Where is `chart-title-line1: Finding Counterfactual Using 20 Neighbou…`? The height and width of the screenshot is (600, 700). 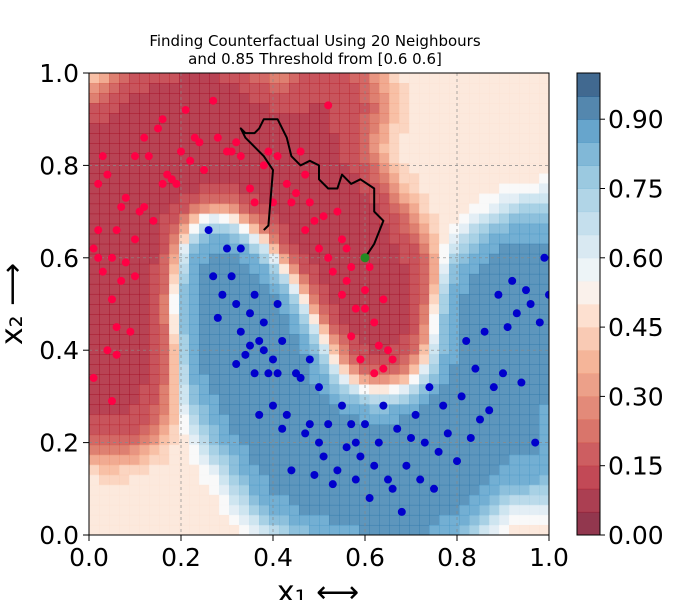 chart-title-line1: Finding Counterfactual Using 20 Neighbou… is located at coordinates (315, 41).